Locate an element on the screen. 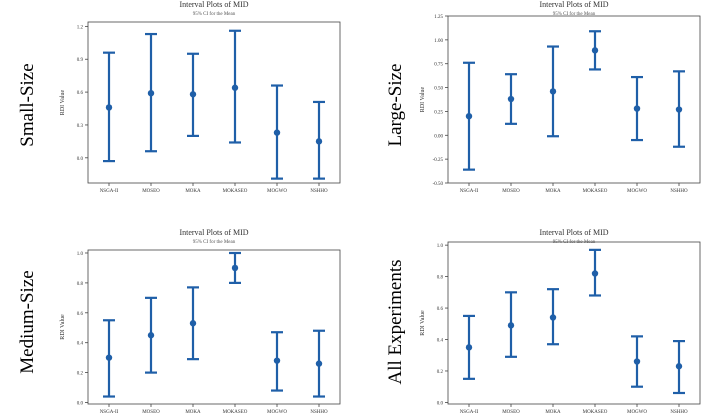 The height and width of the screenshot is (418, 708). y-tick-label: -0.50 is located at coordinates (438, 184).